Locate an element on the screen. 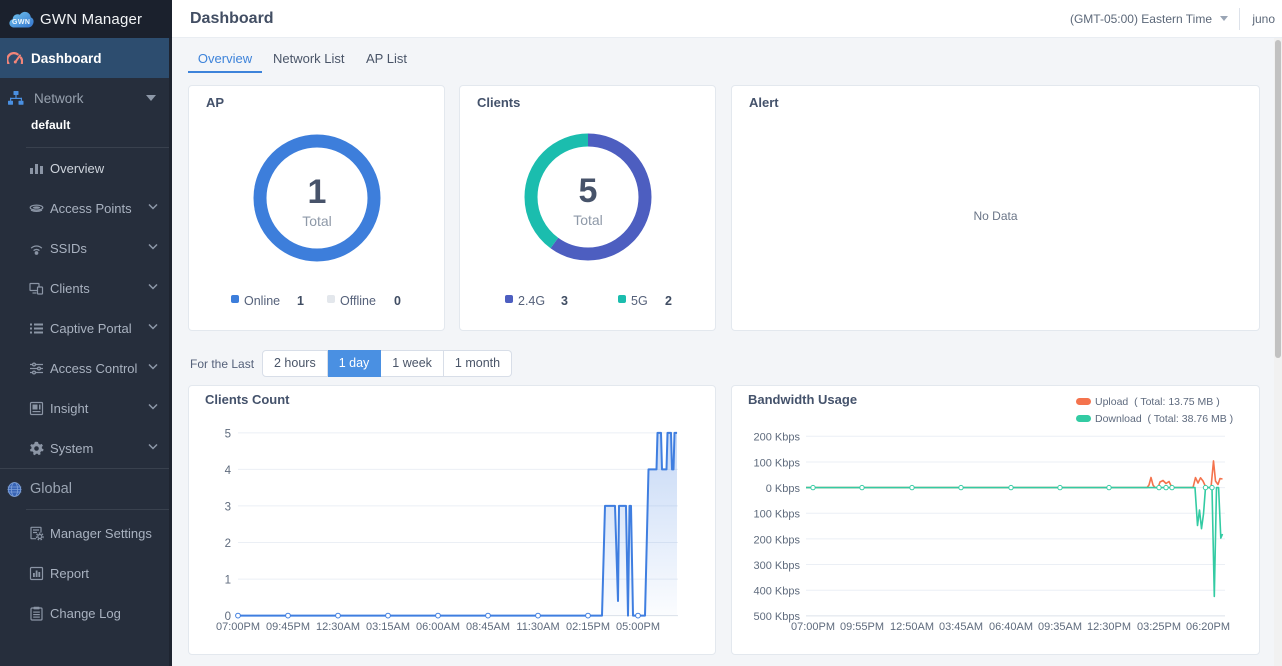 The width and height of the screenshot is (1282, 666). svg-text: 500 Kbps is located at coordinates (777, 617).